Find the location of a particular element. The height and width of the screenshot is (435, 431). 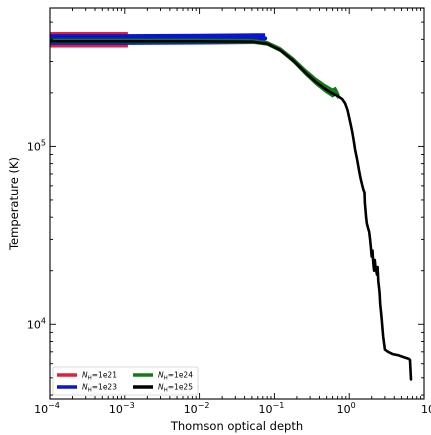

y-tick-label: 10⁵ is located at coordinates (36, 145).